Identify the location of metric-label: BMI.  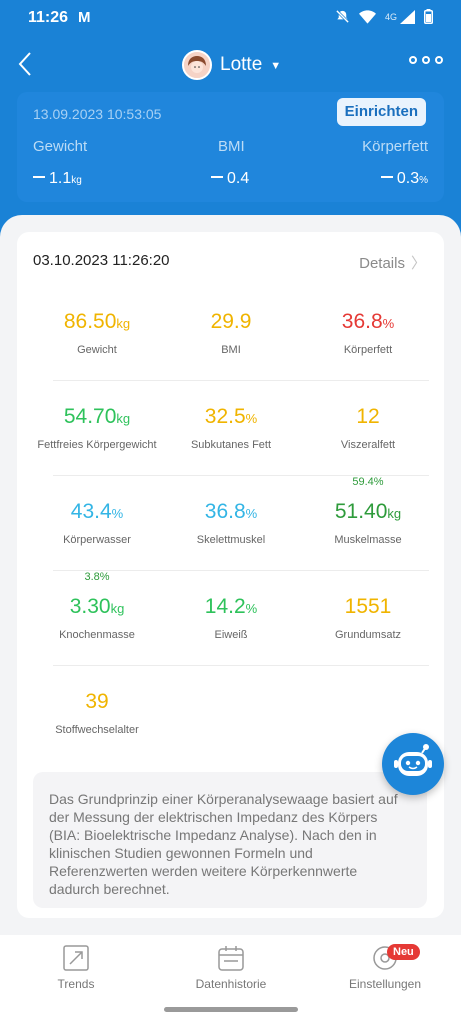
(231, 350).